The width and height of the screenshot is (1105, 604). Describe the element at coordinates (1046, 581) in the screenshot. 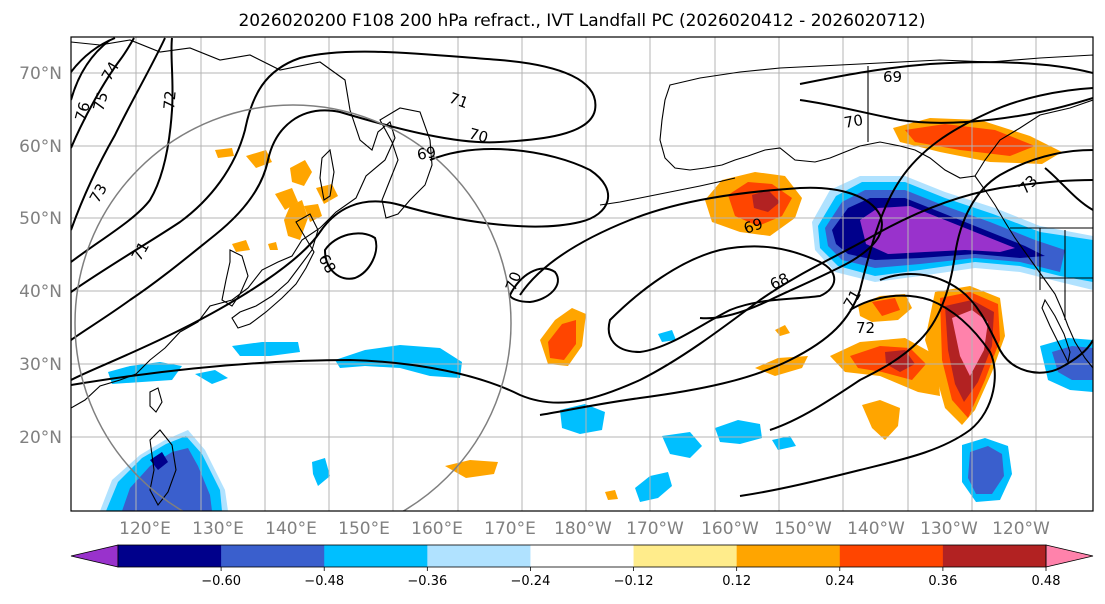

I see `colorbar-tick-label: 0.48` at that location.